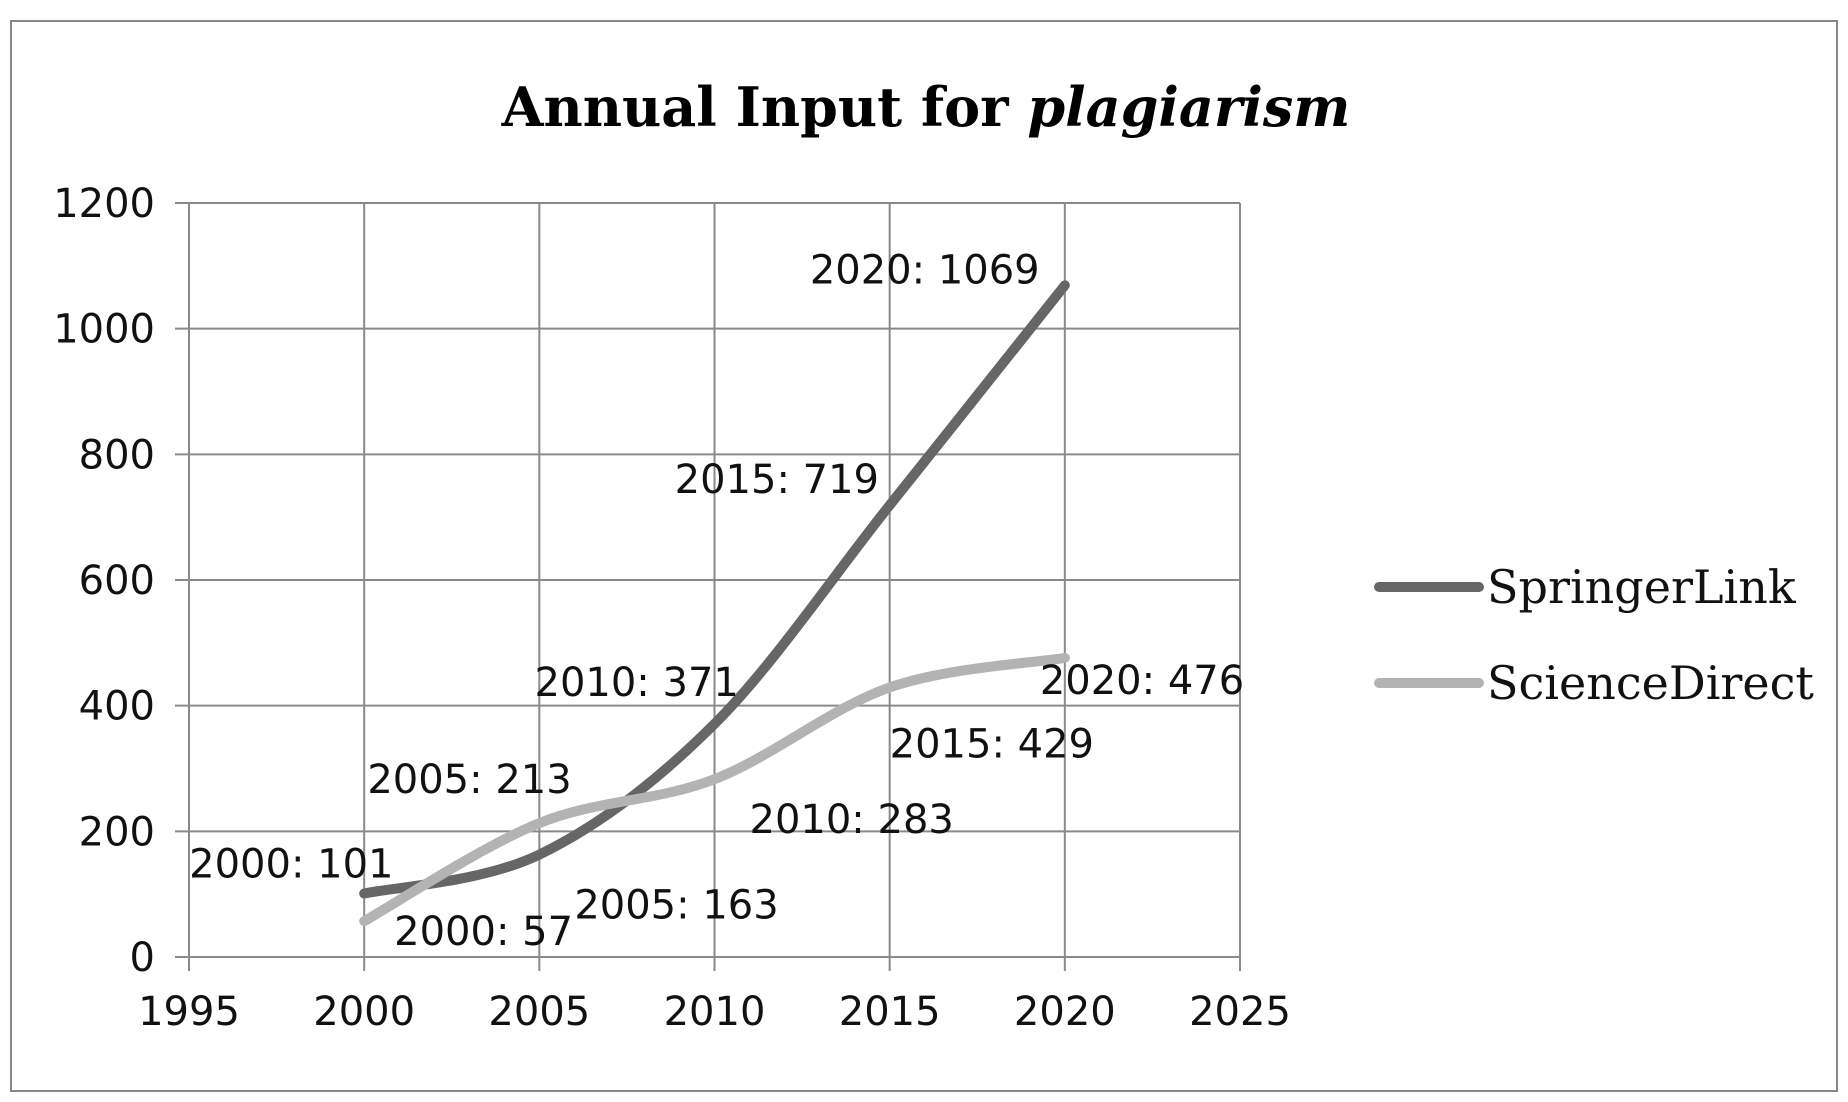 Image resolution: width=1848 pixels, height=1102 pixels. Describe the element at coordinates (1650, 683) in the screenshot. I see `legend-label: ScienceDirect` at that location.